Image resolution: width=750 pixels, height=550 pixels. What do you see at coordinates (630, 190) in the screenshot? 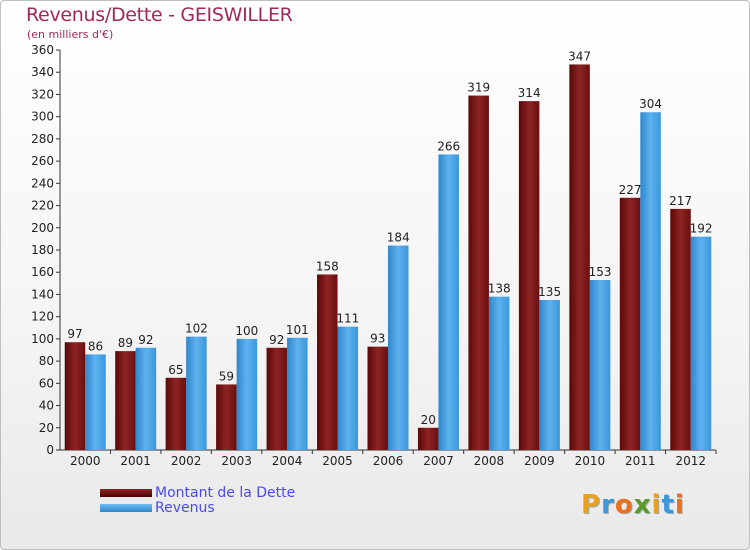
I see `value-label-dette: 227` at bounding box center [630, 190].